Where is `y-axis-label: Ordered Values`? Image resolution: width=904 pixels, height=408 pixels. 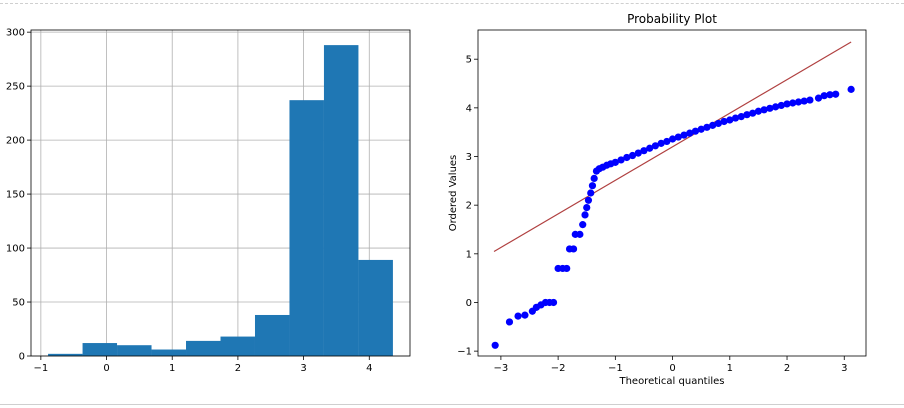 y-axis-label: Ordered Values is located at coordinates (453, 193).